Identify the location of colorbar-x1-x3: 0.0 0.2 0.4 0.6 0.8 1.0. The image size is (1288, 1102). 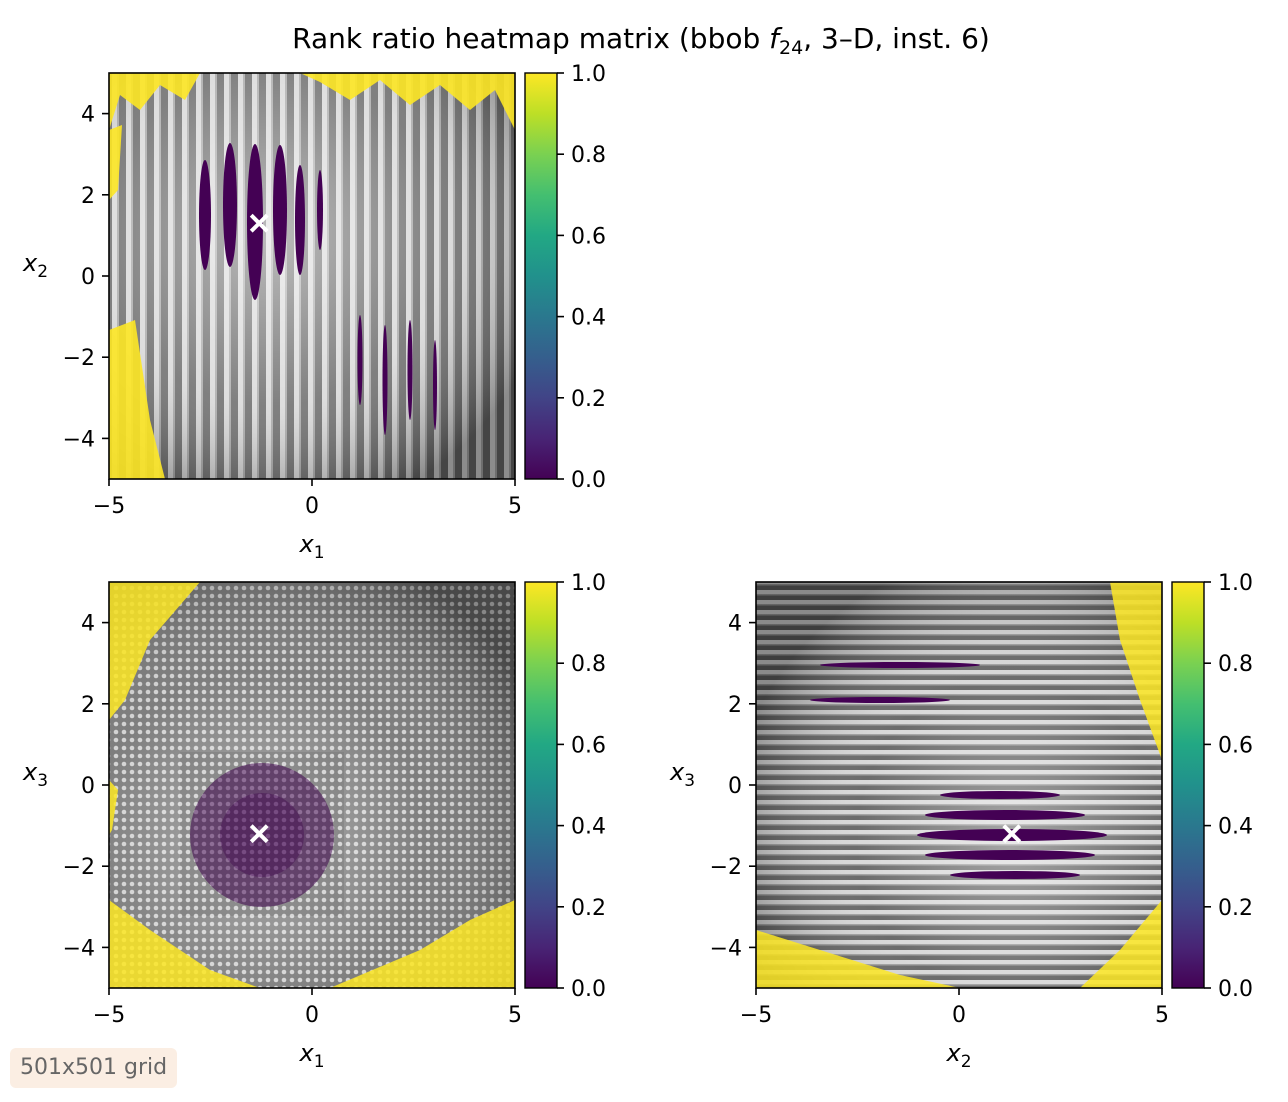
(565, 786).